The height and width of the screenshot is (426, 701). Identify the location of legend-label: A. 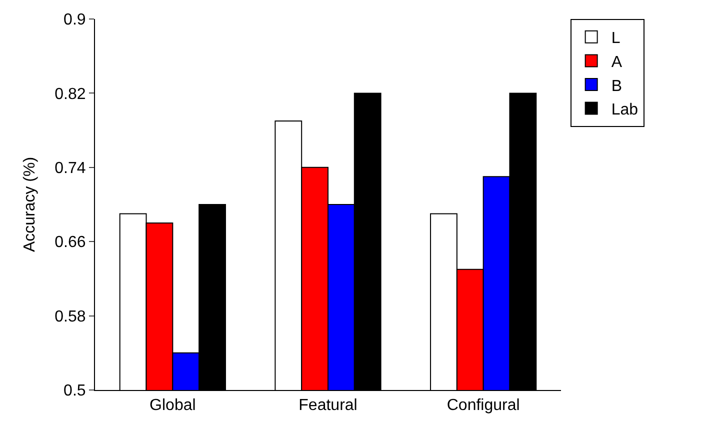
(616, 62).